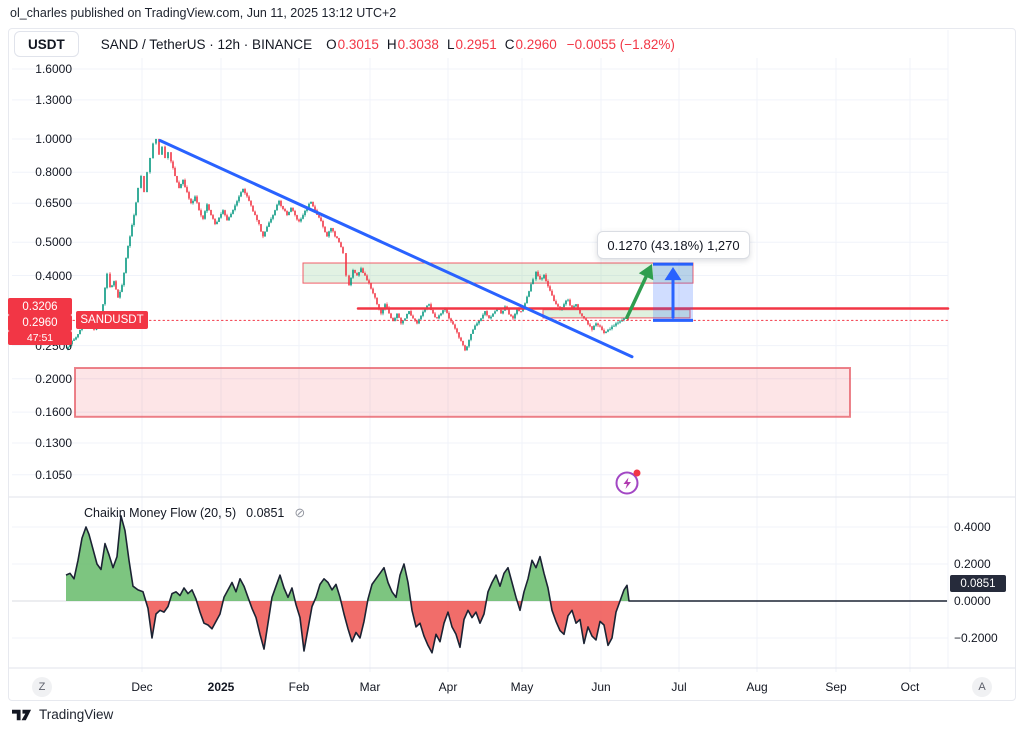  Describe the element at coordinates (972, 527) in the screenshot. I see `indicator-axis-label: 0.4000` at that location.